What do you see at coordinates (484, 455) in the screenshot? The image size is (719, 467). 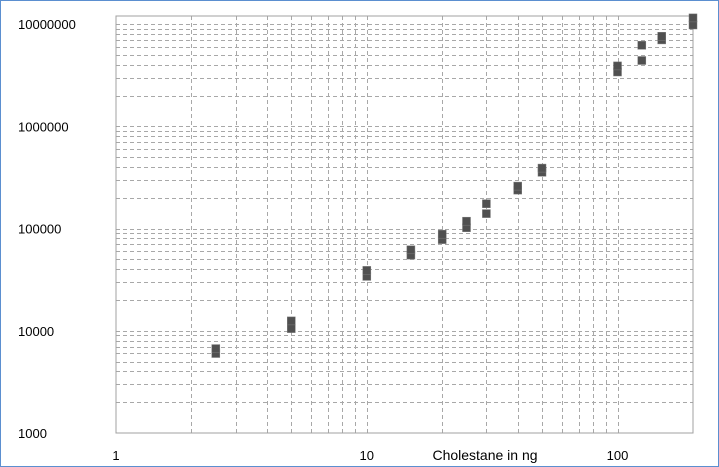 I see `x-axis-title: Cholestane in ng` at bounding box center [484, 455].